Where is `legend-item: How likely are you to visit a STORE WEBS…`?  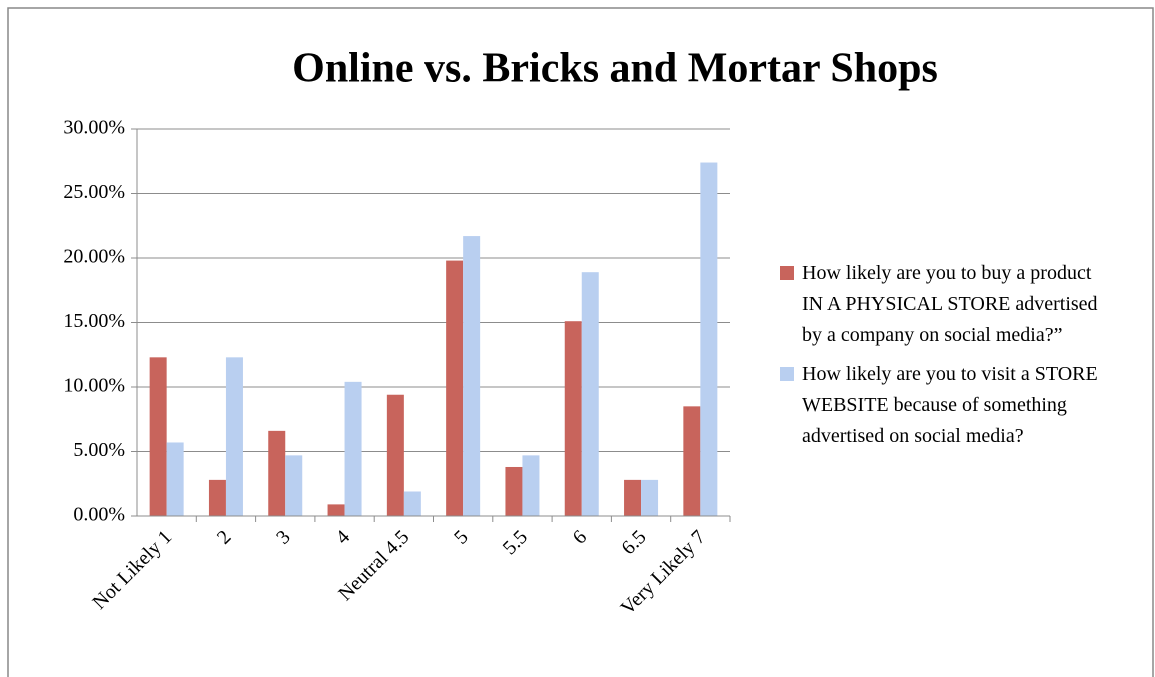 legend-item: How likely are you to visit a STORE WEBS… is located at coordinates (947, 405).